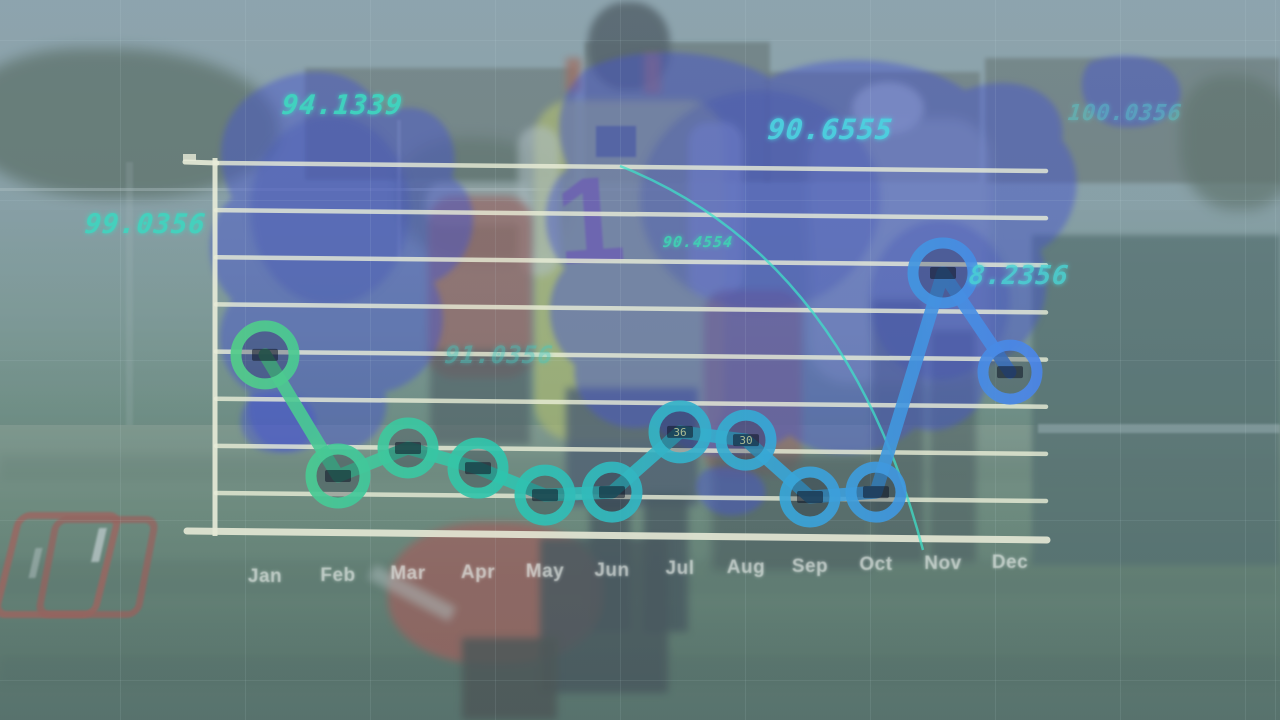 The height and width of the screenshot is (720, 1280). Describe the element at coordinates (746, 567) in the screenshot. I see `month-label-aug: Aug` at that location.